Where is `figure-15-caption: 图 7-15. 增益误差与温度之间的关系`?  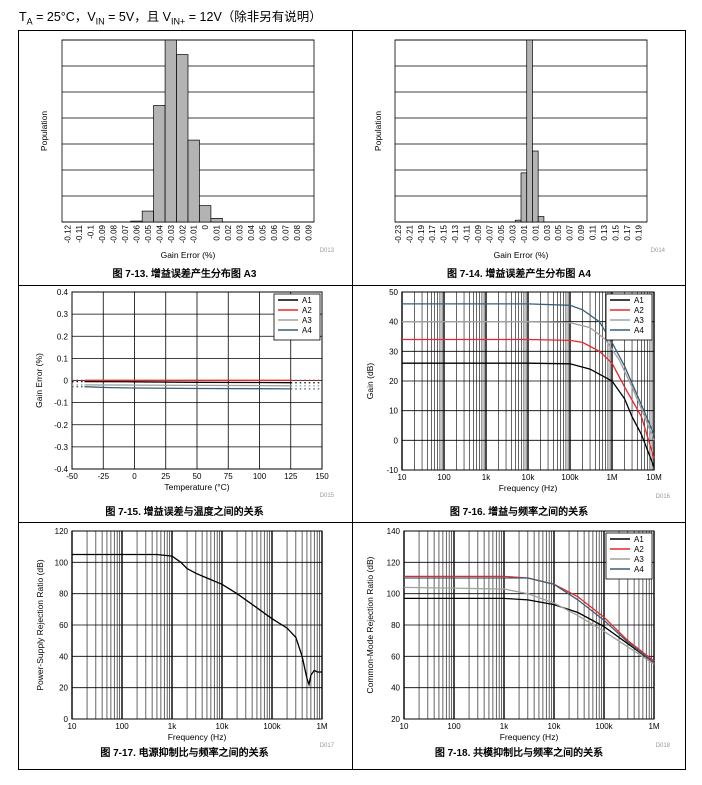
figure-15-caption: 图 7-15. 增益误差与温度之间的关系 is located at coordinates (184, 512).